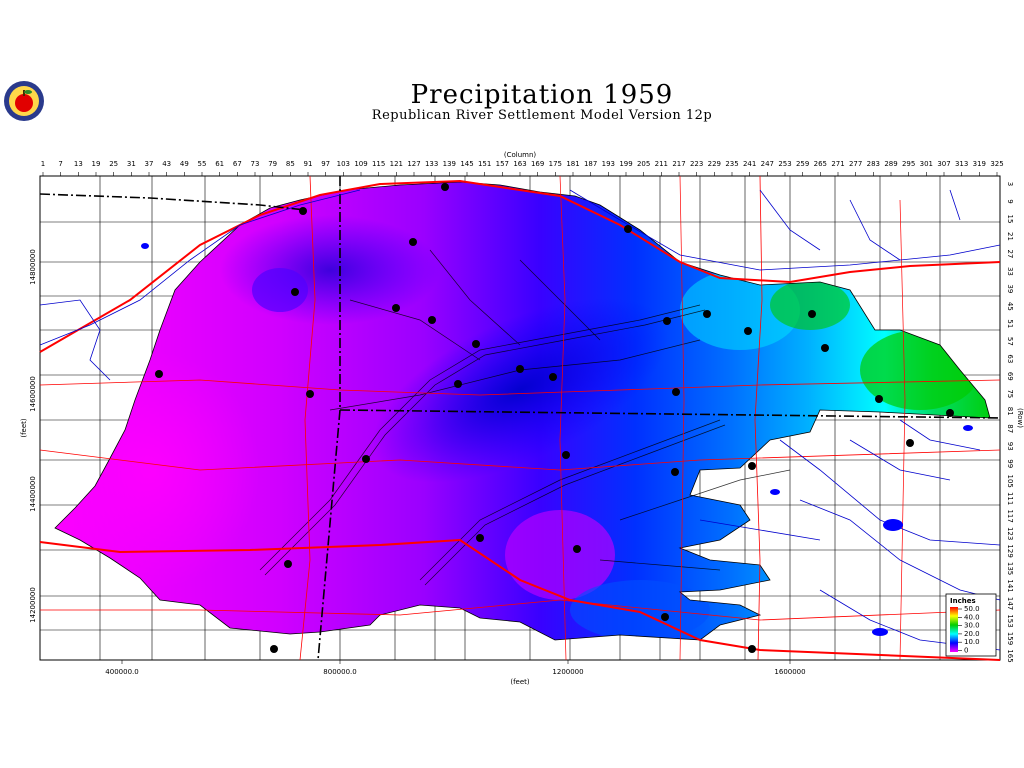 This screenshot has height=768, width=1024. What do you see at coordinates (33, 436) in the screenshot?
I see `y-tick-labels: 14800000 14600000 14400000 14200000` at bounding box center [33, 436].